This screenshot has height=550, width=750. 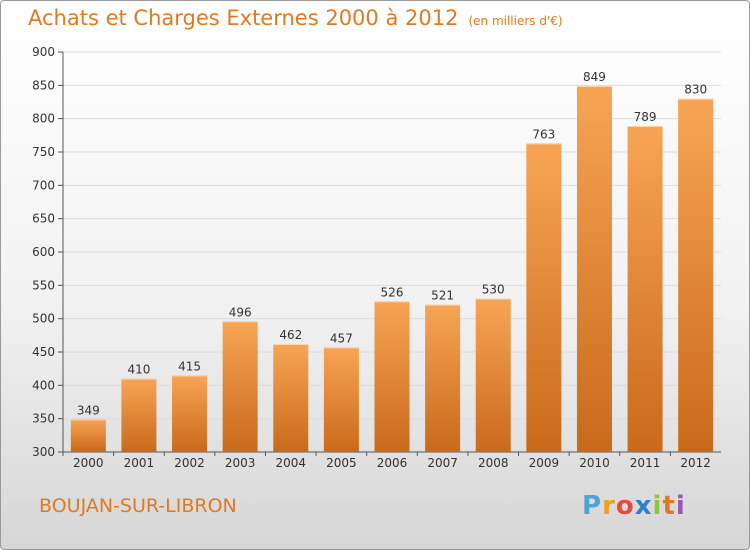 What do you see at coordinates (594, 77) in the screenshot?
I see `data-label: 849` at bounding box center [594, 77].